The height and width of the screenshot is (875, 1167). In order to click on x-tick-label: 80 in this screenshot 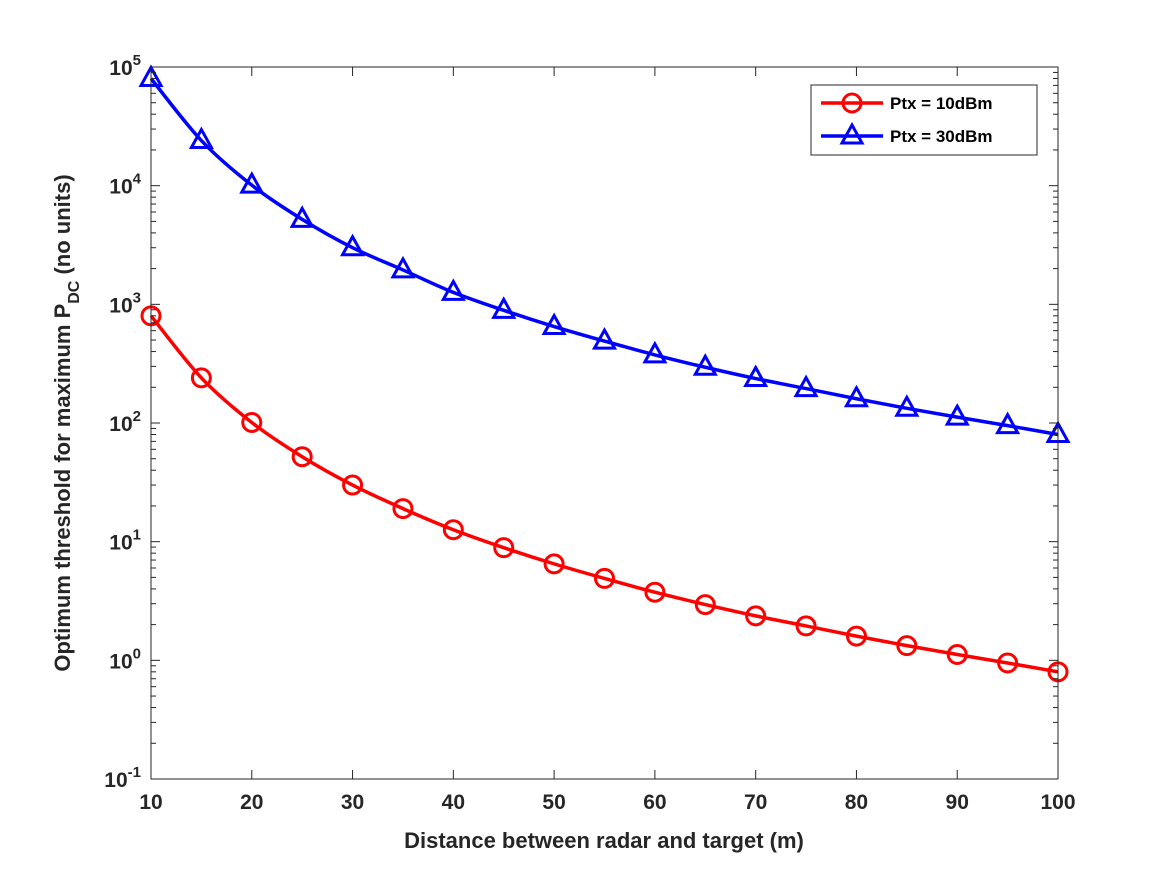, I will do `click(856, 802)`.